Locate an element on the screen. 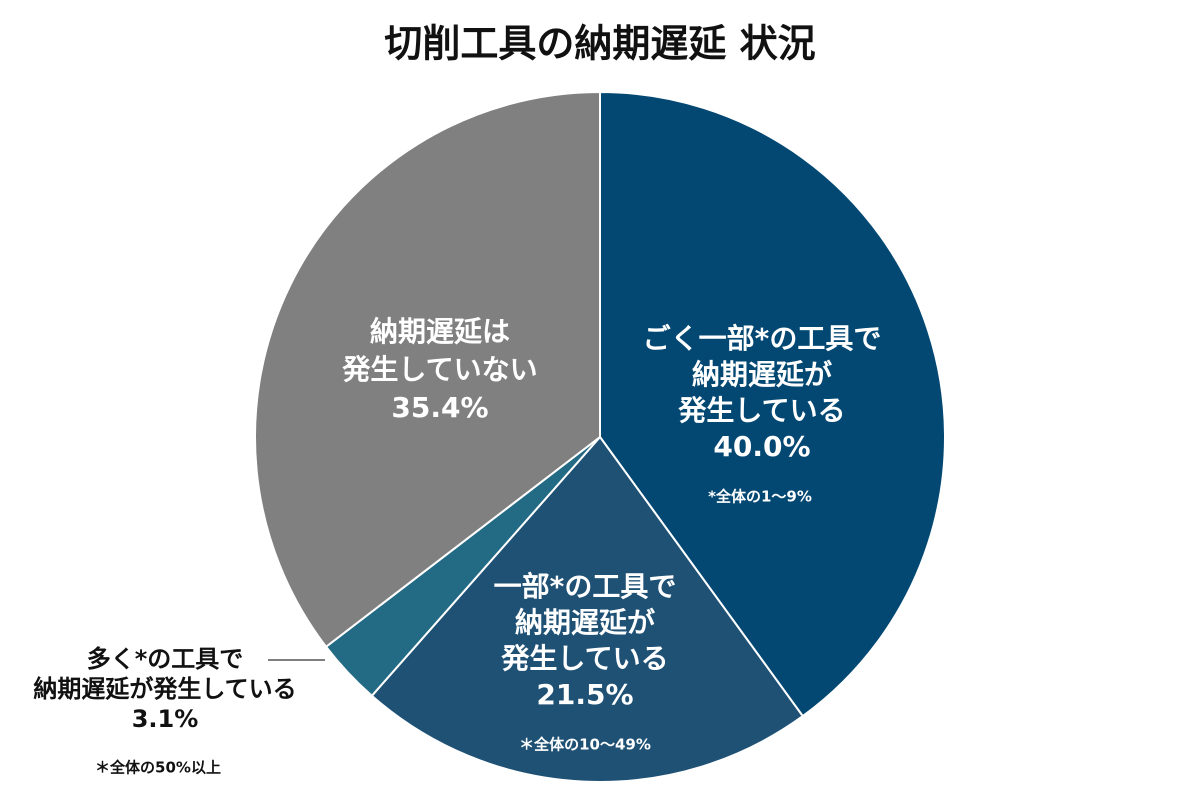 This screenshot has height=799, width=1200. note: ＊全体の10〜49% is located at coordinates (585, 745).